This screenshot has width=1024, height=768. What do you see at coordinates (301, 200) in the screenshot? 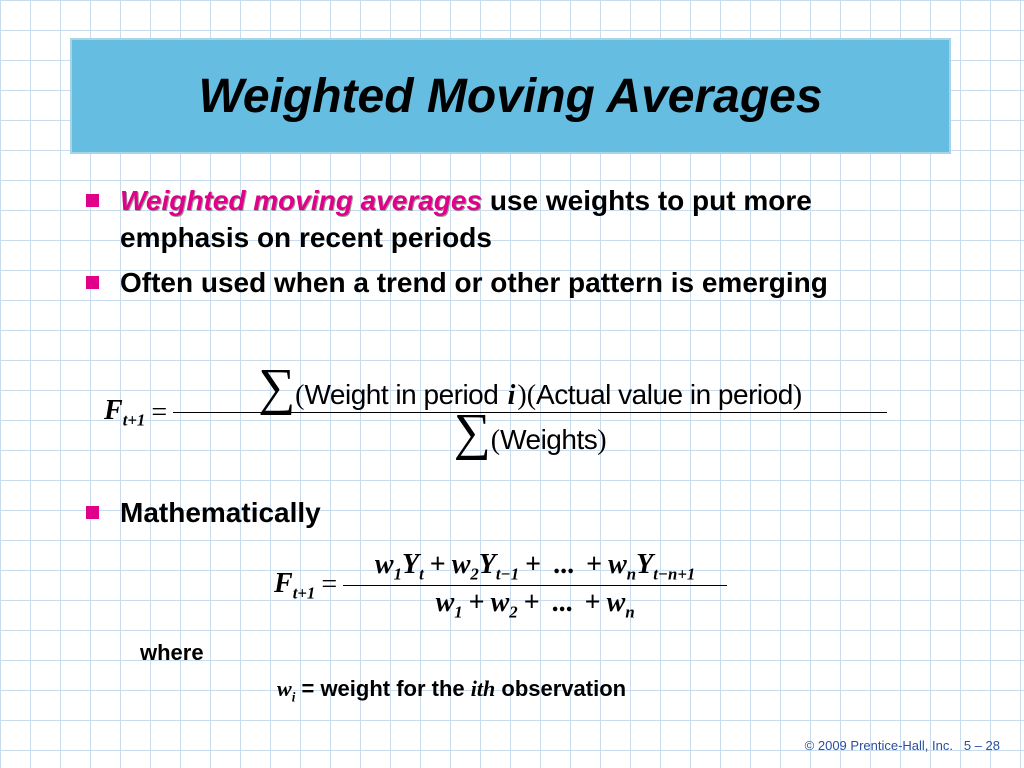
I see `emphasis: Weighted moving averages` at bounding box center [301, 200].